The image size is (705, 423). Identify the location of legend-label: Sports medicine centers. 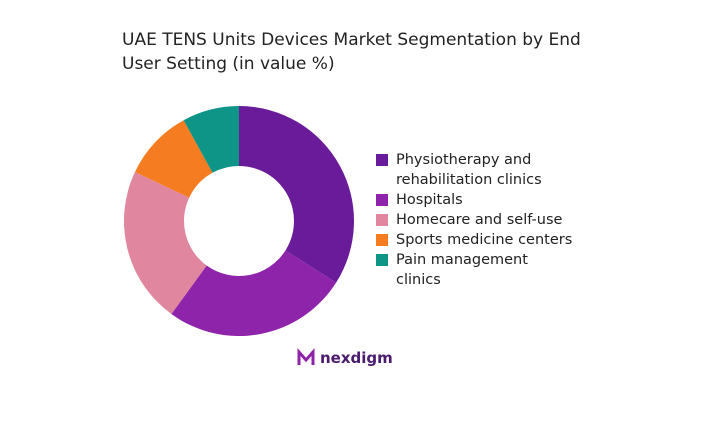
(484, 240).